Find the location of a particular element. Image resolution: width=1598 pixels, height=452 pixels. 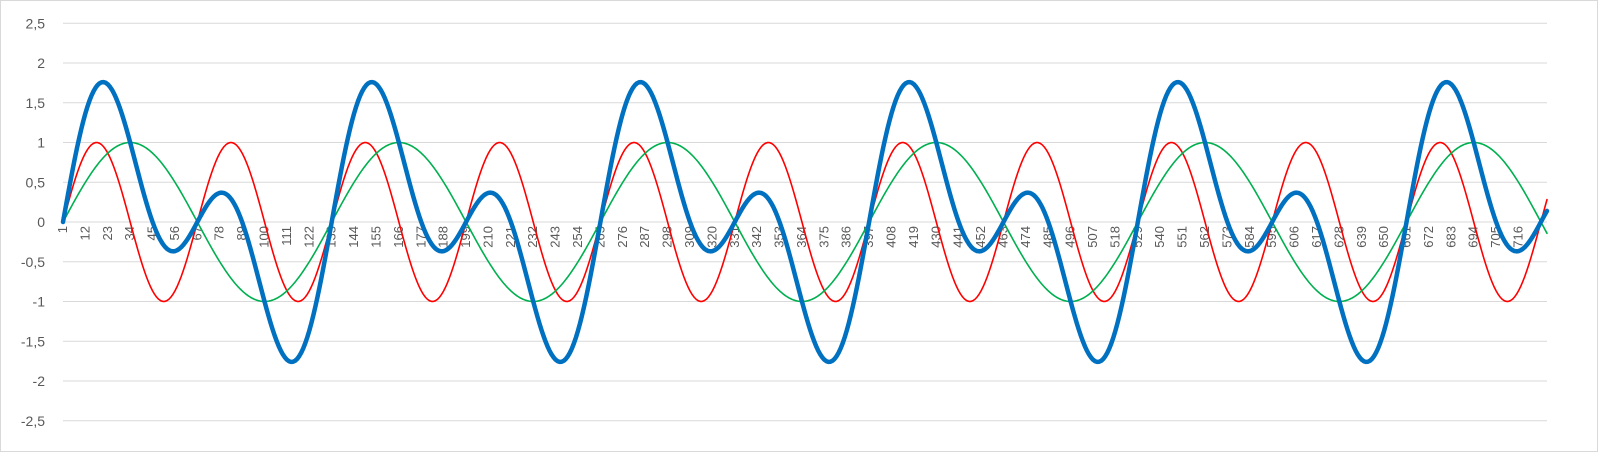

x-tick-label: 672 is located at coordinates (1428, 237).